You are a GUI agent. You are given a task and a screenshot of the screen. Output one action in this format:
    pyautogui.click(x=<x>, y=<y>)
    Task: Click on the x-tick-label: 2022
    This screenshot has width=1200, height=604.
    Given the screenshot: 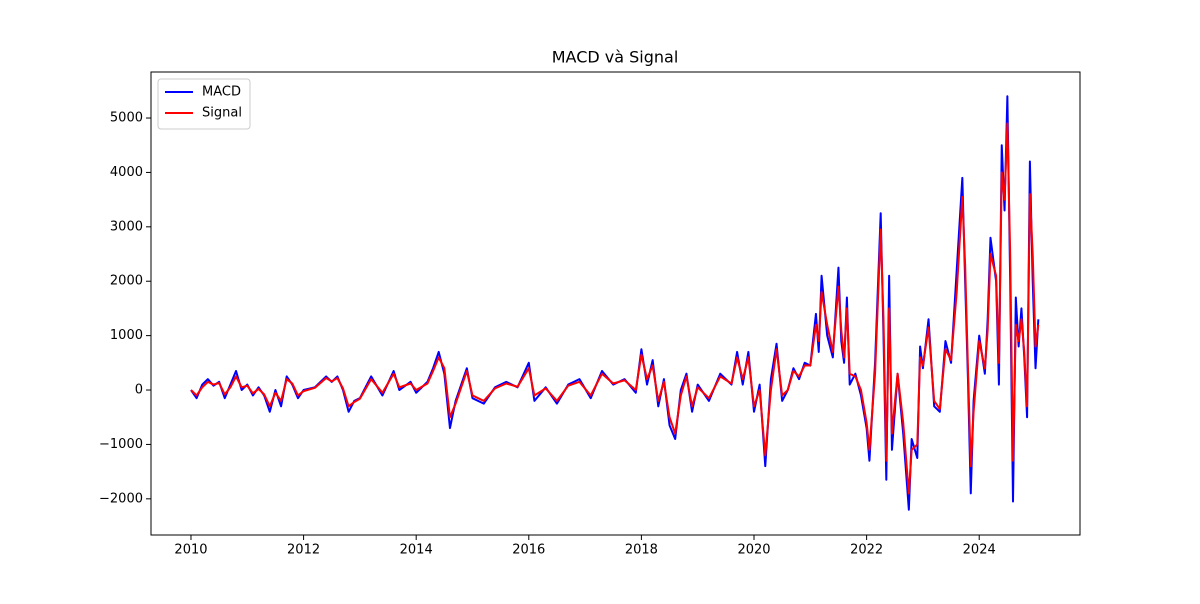 What is the action you would take?
    pyautogui.click(x=866, y=550)
    